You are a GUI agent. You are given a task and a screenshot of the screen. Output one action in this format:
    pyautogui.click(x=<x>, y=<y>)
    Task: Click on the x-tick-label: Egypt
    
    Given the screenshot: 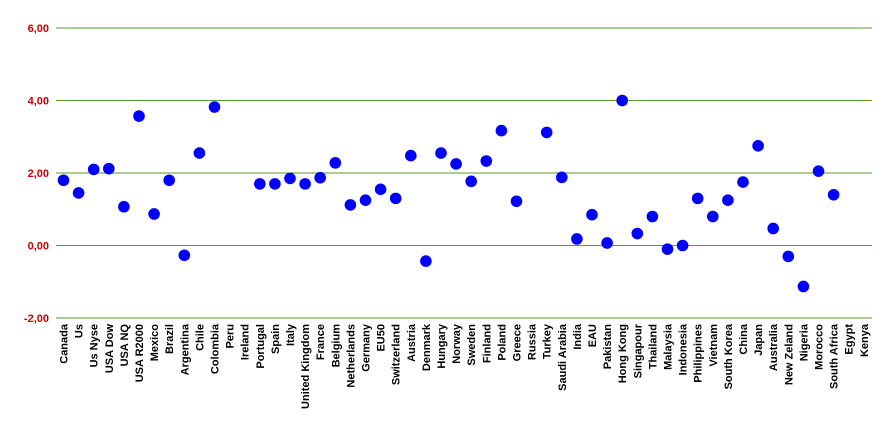 What is the action you would take?
    pyautogui.click(x=850, y=339)
    